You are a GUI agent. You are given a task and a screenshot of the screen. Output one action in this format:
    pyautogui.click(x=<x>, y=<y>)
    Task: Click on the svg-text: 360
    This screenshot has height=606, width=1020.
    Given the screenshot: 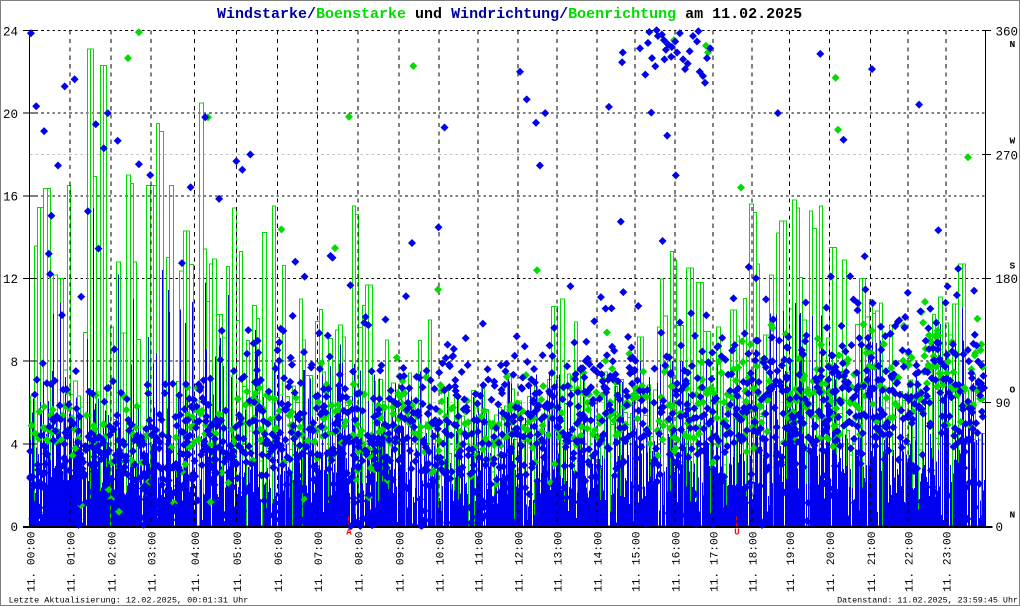 What is the action you would take?
    pyautogui.click(x=1007, y=32)
    